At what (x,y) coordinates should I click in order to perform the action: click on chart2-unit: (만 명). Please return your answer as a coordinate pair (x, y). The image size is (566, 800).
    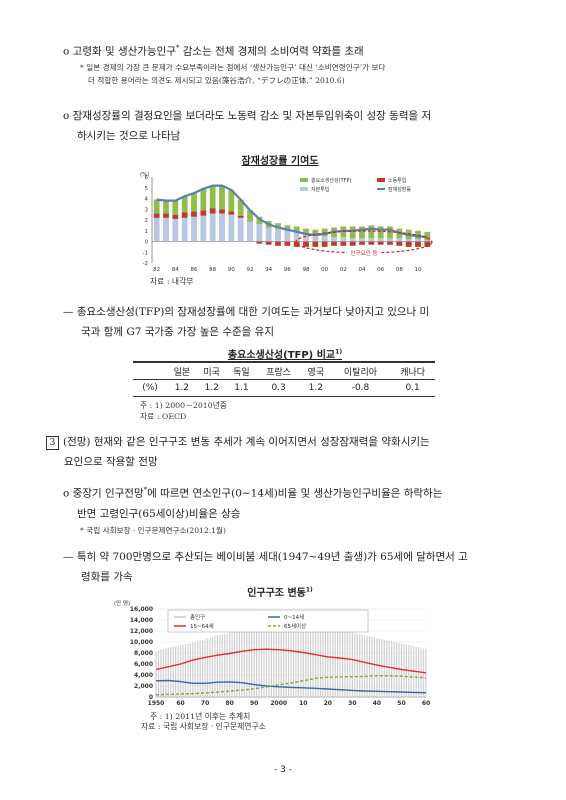
    Looking at the image, I should click on (122, 603).